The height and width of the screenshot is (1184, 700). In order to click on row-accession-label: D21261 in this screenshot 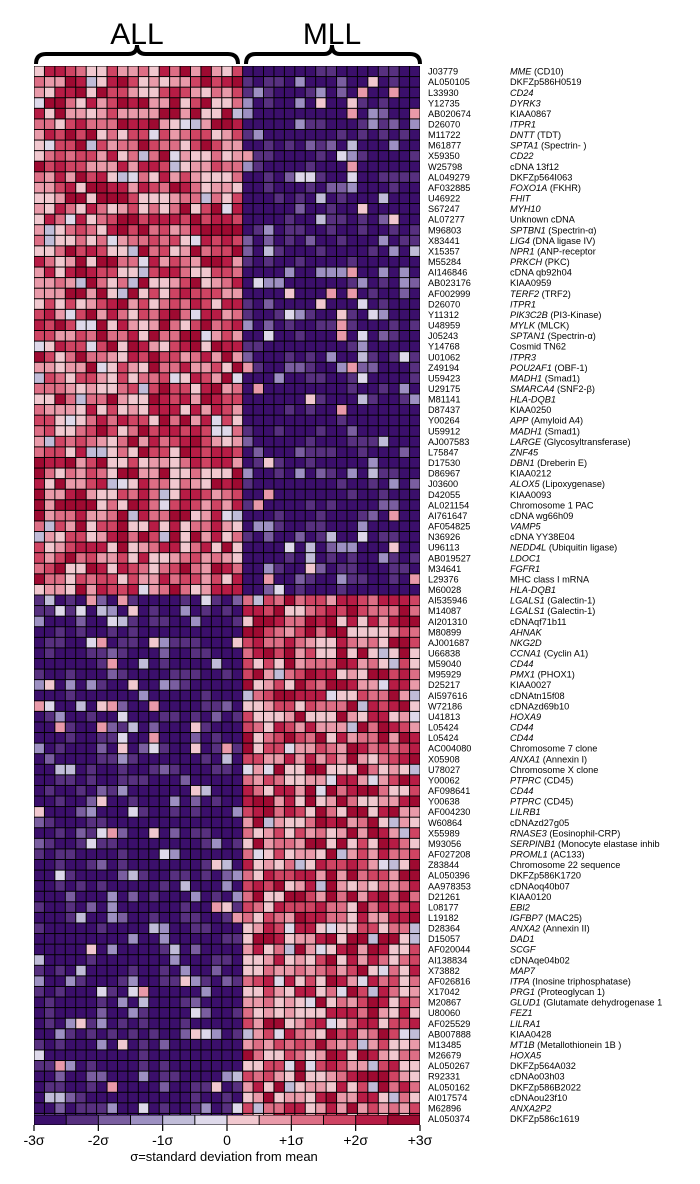, I will do `click(444, 897)`.